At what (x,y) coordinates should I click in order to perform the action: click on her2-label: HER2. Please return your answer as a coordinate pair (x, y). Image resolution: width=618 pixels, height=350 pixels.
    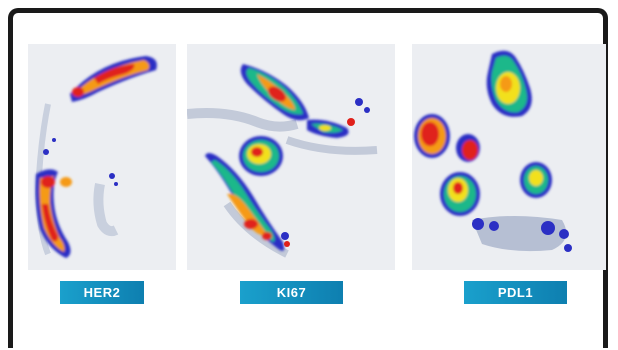
    Looking at the image, I should click on (102, 292).